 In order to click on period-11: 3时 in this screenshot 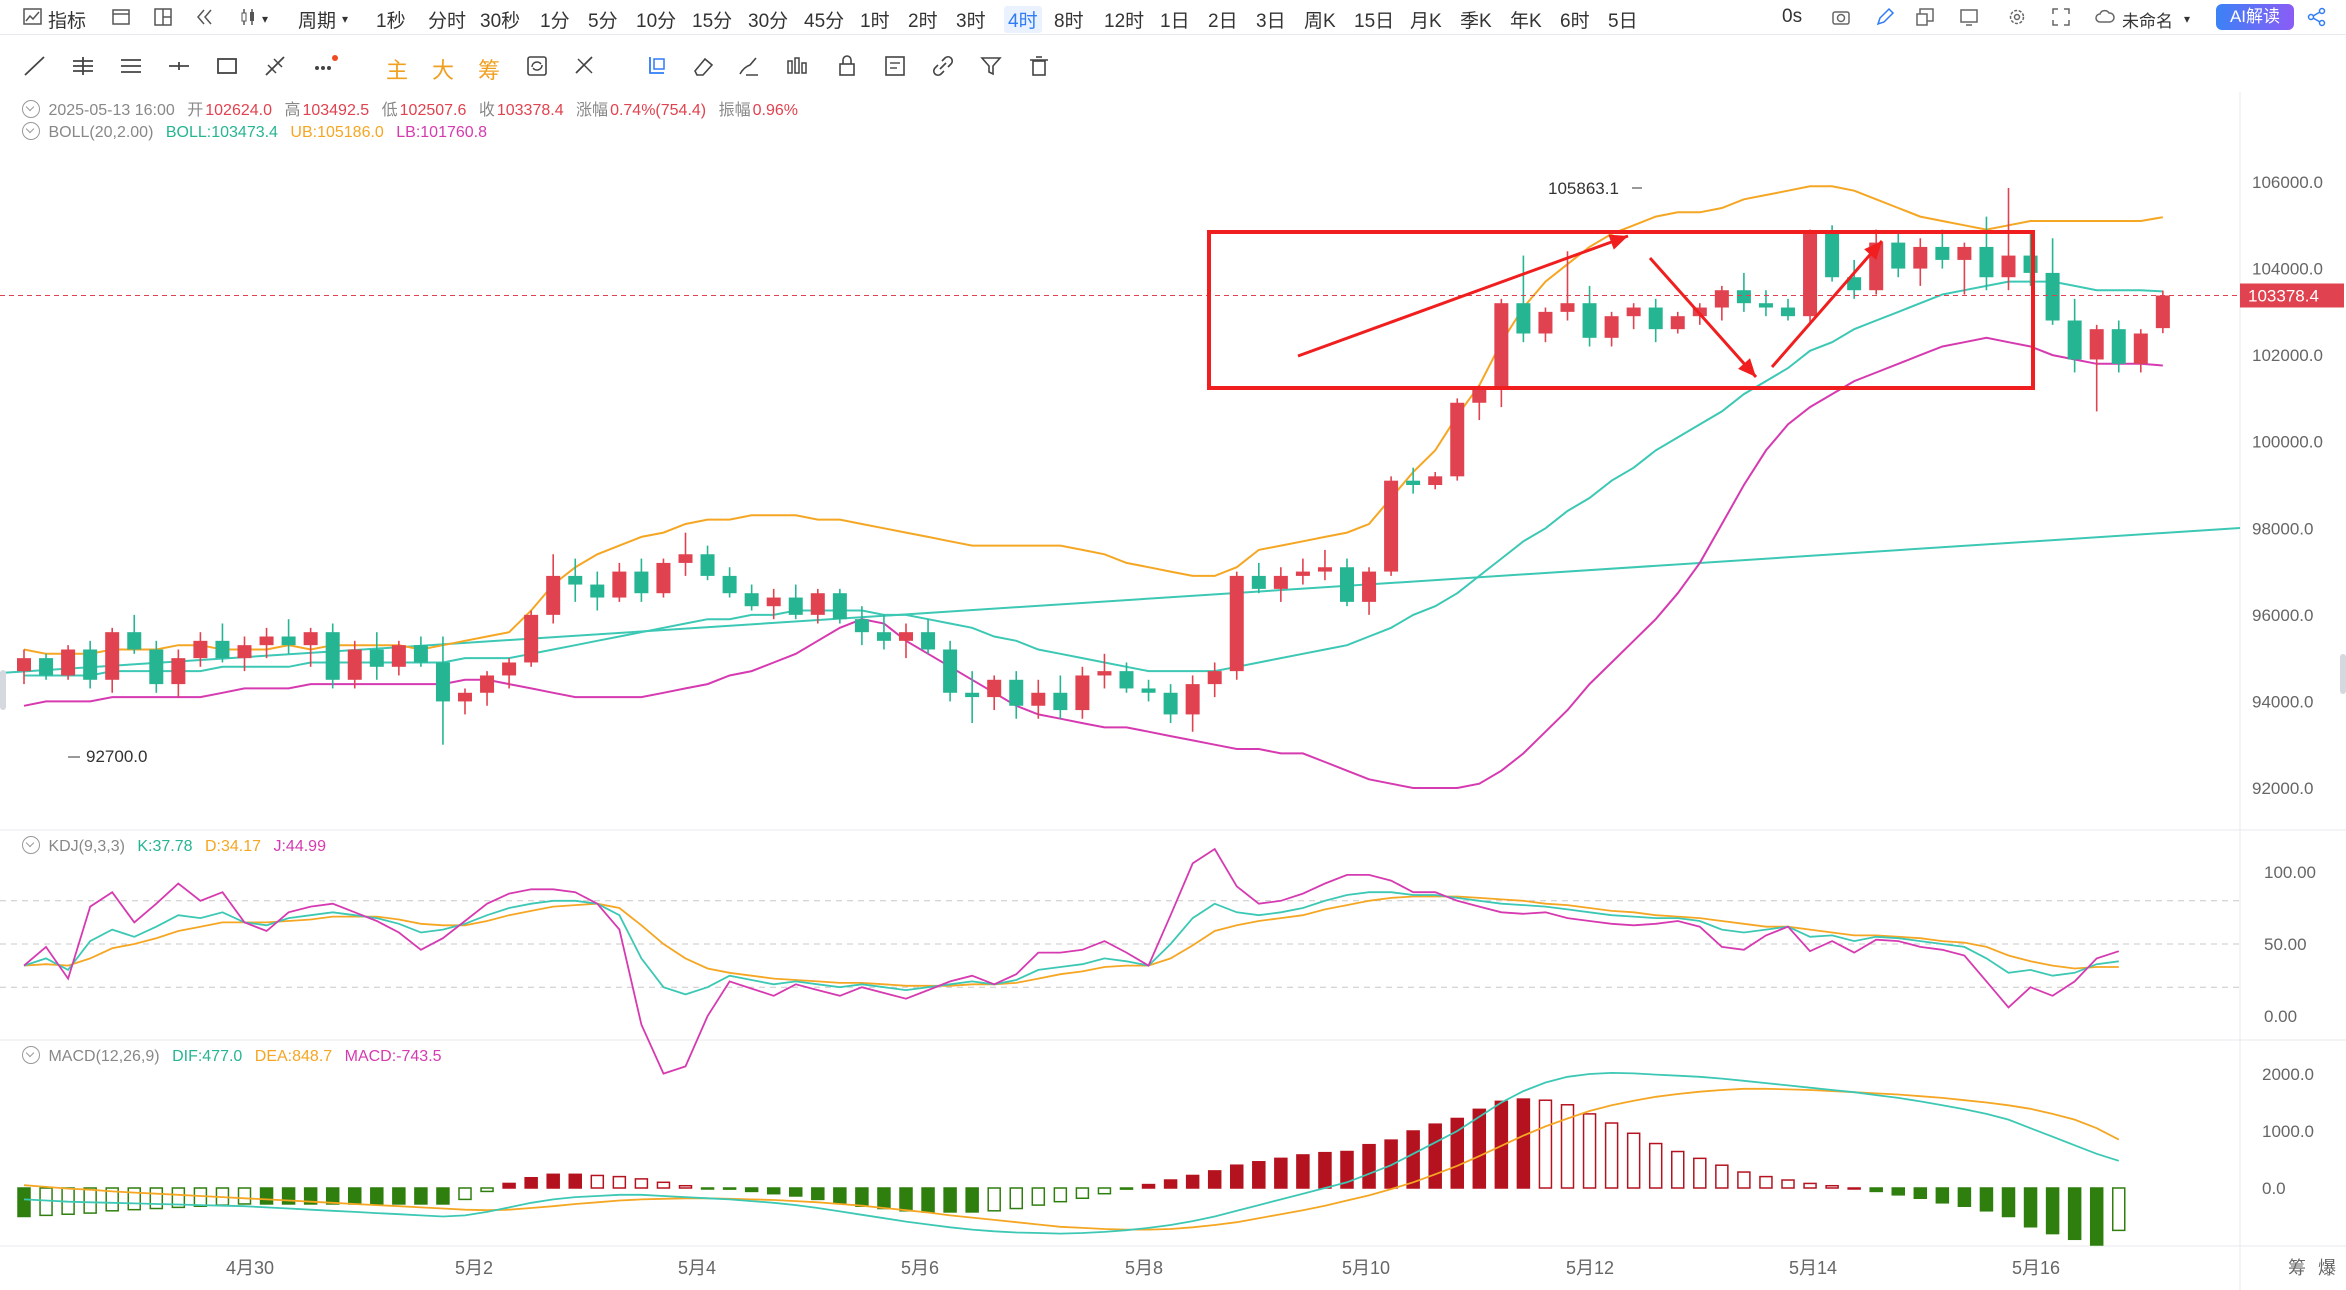, I will do `click(971, 21)`.